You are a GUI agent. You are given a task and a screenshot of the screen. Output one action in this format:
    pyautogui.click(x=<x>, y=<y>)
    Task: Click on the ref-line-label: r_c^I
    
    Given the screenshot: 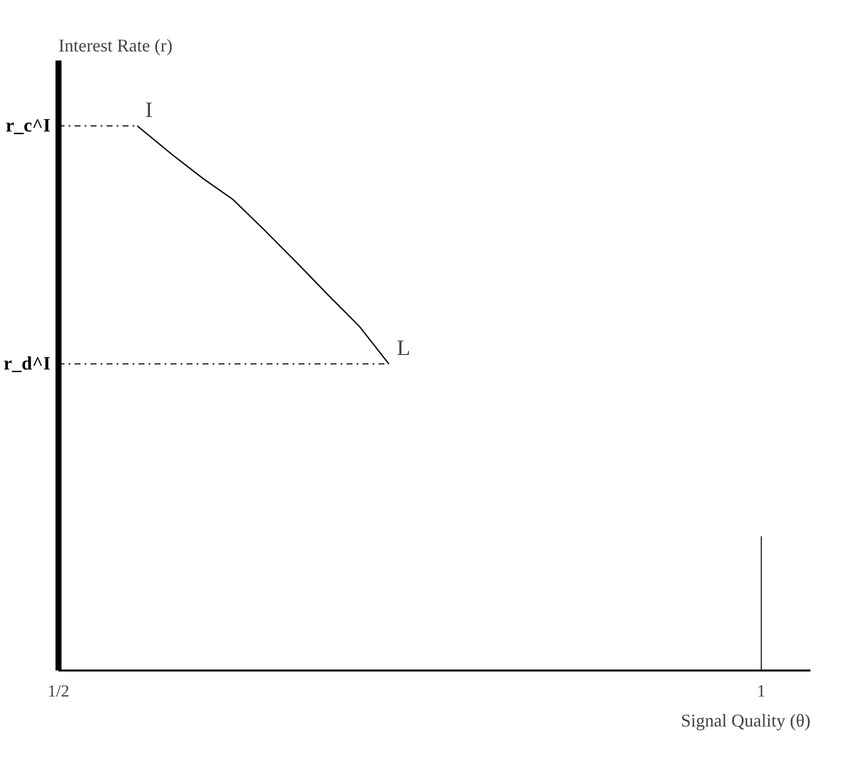 What is the action you would take?
    pyautogui.click(x=28, y=125)
    